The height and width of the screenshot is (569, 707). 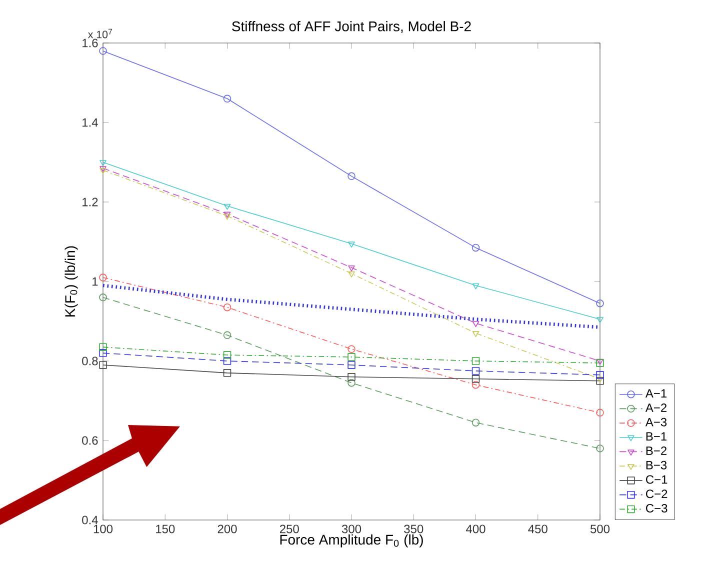 What do you see at coordinates (476, 529) in the screenshot?
I see `x-tick-label: 400` at bounding box center [476, 529].